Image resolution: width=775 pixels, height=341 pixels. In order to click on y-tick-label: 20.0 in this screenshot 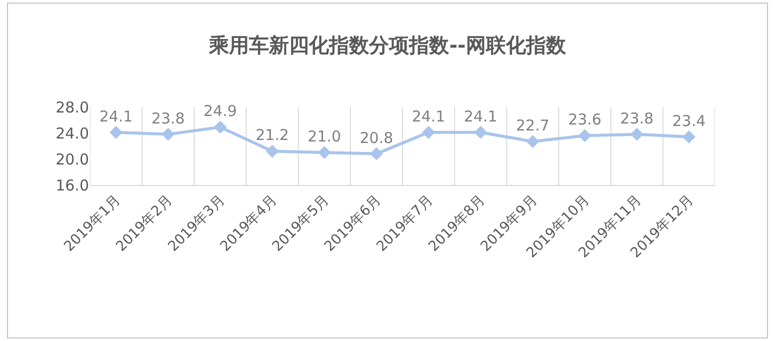, I will do `click(72, 159)`.